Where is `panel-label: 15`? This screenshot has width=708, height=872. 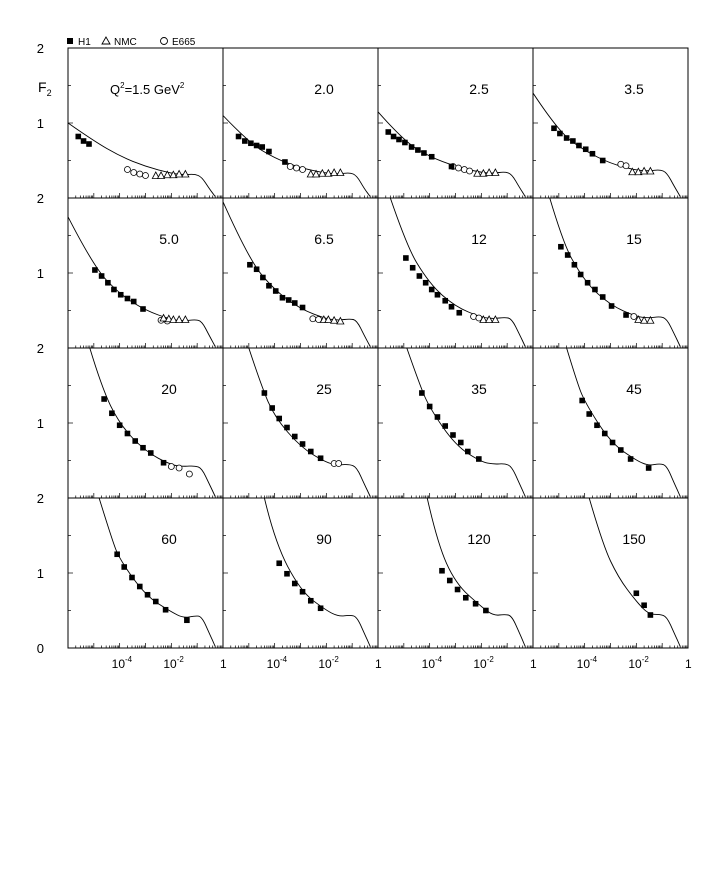 panel-label: 15 is located at coordinates (634, 239).